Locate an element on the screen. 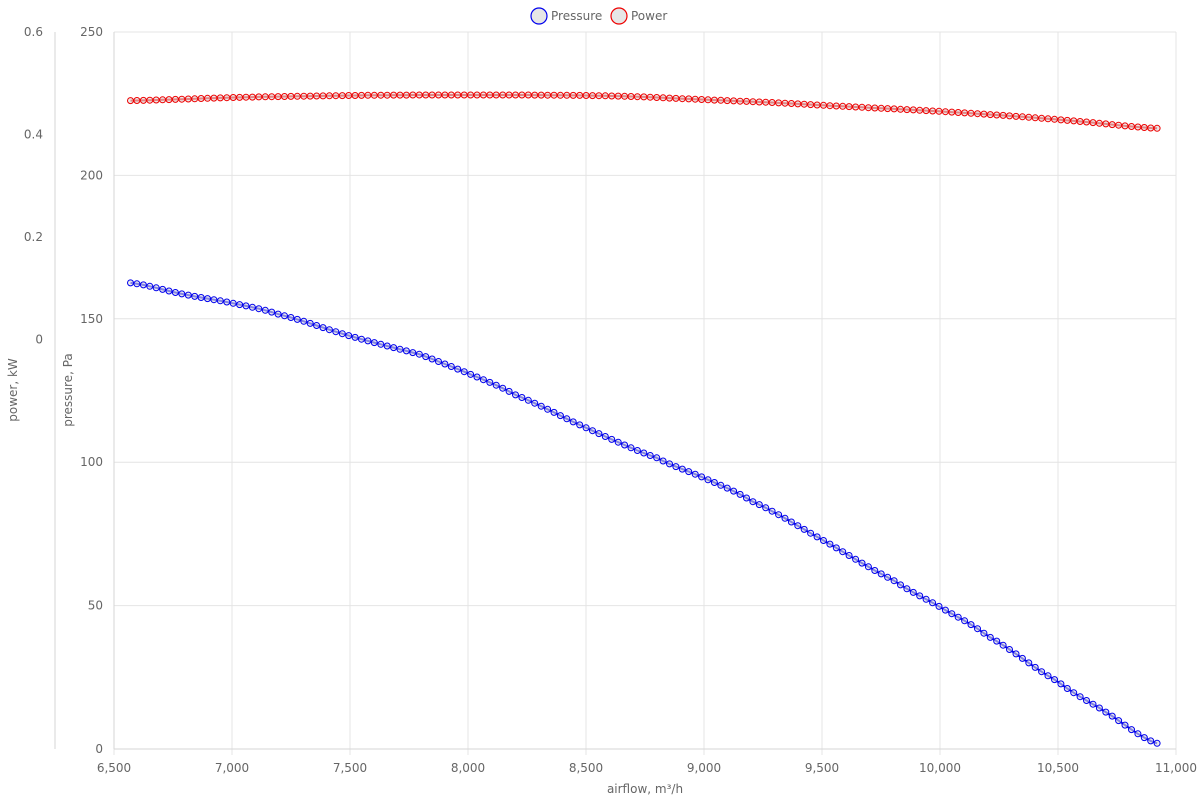 This screenshot has height=800, width=1200. x-tick-label: 6,500 is located at coordinates (114, 768).